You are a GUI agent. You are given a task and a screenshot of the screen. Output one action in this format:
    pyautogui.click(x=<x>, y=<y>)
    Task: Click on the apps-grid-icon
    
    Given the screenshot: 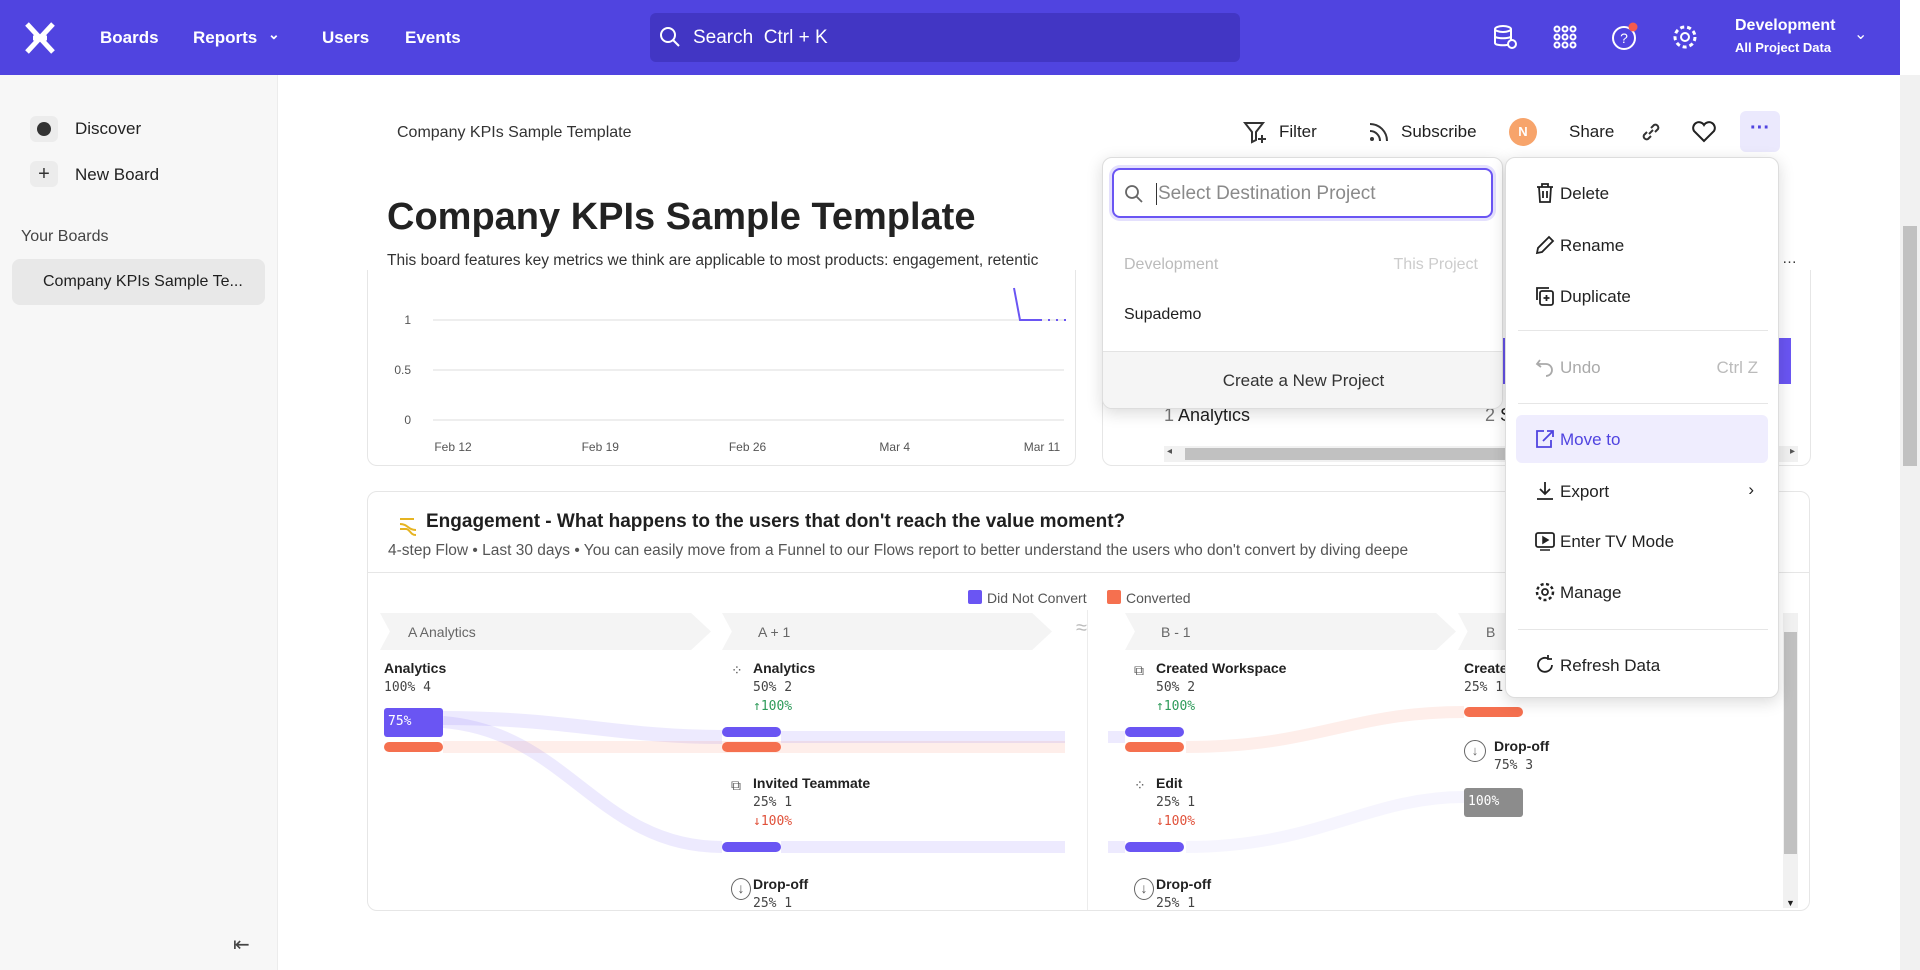 What is the action you would take?
    pyautogui.click(x=1565, y=37)
    